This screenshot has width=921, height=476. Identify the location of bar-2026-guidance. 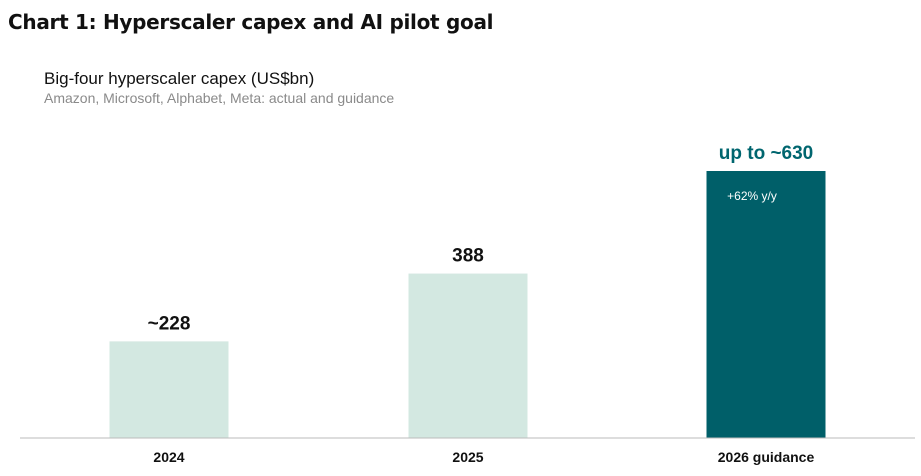
(766, 304).